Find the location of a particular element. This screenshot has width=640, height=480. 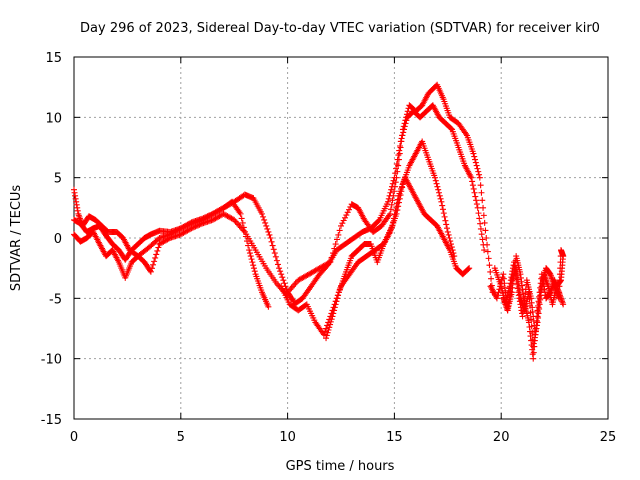

y-axis-label: SDTVAR / TECUs is located at coordinates (16, 238).